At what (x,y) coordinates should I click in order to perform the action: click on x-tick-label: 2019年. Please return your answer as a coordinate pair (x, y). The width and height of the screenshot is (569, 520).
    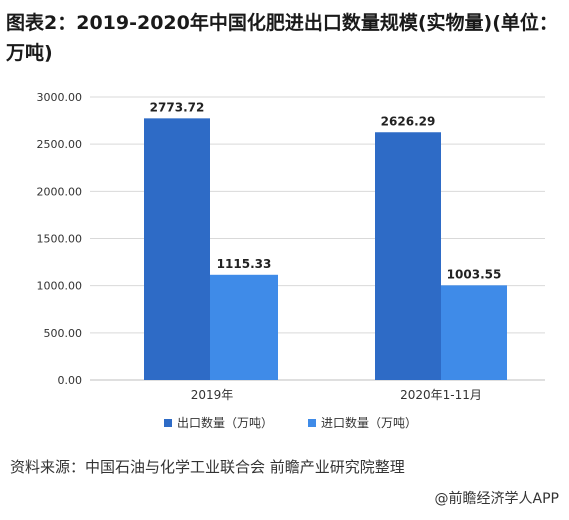
    Looking at the image, I should click on (212, 395).